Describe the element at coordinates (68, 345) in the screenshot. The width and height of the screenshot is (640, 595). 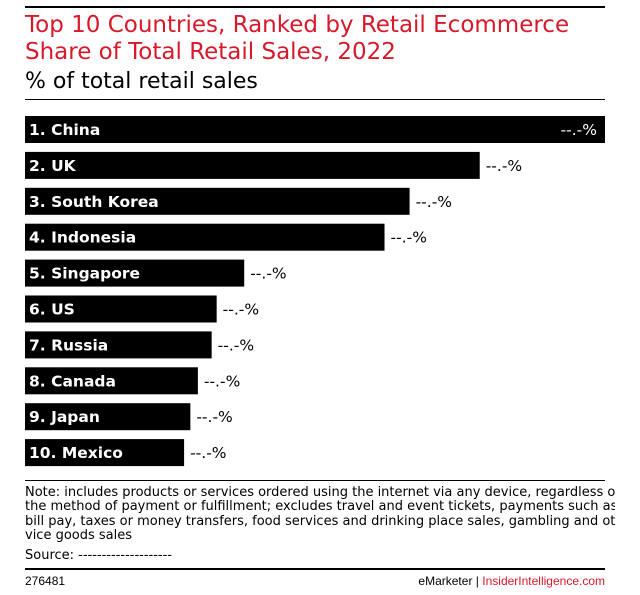
I see `category-label: 7. Russia` at that location.